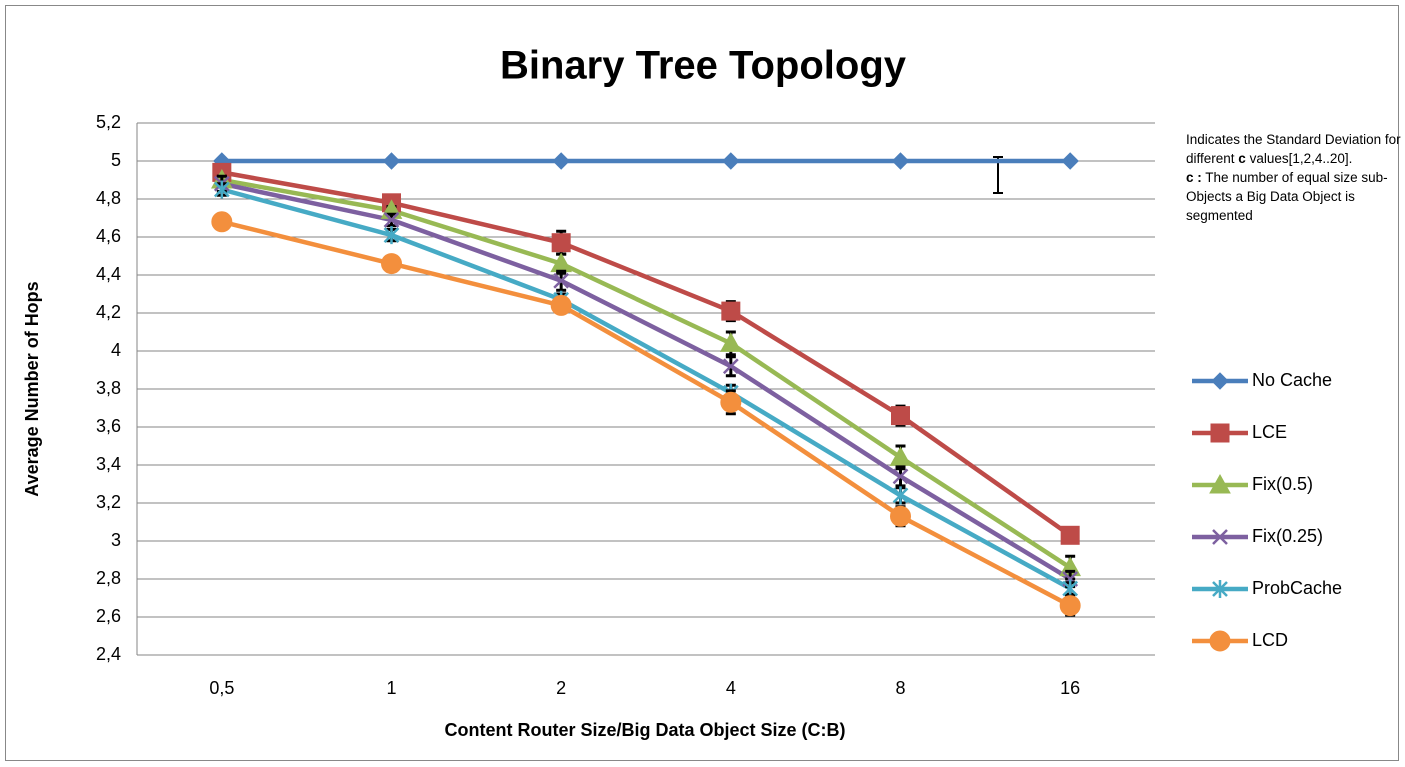 The image size is (1405, 767). What do you see at coordinates (1282, 484) in the screenshot?
I see `legend-label: Fix(0.5)` at bounding box center [1282, 484].